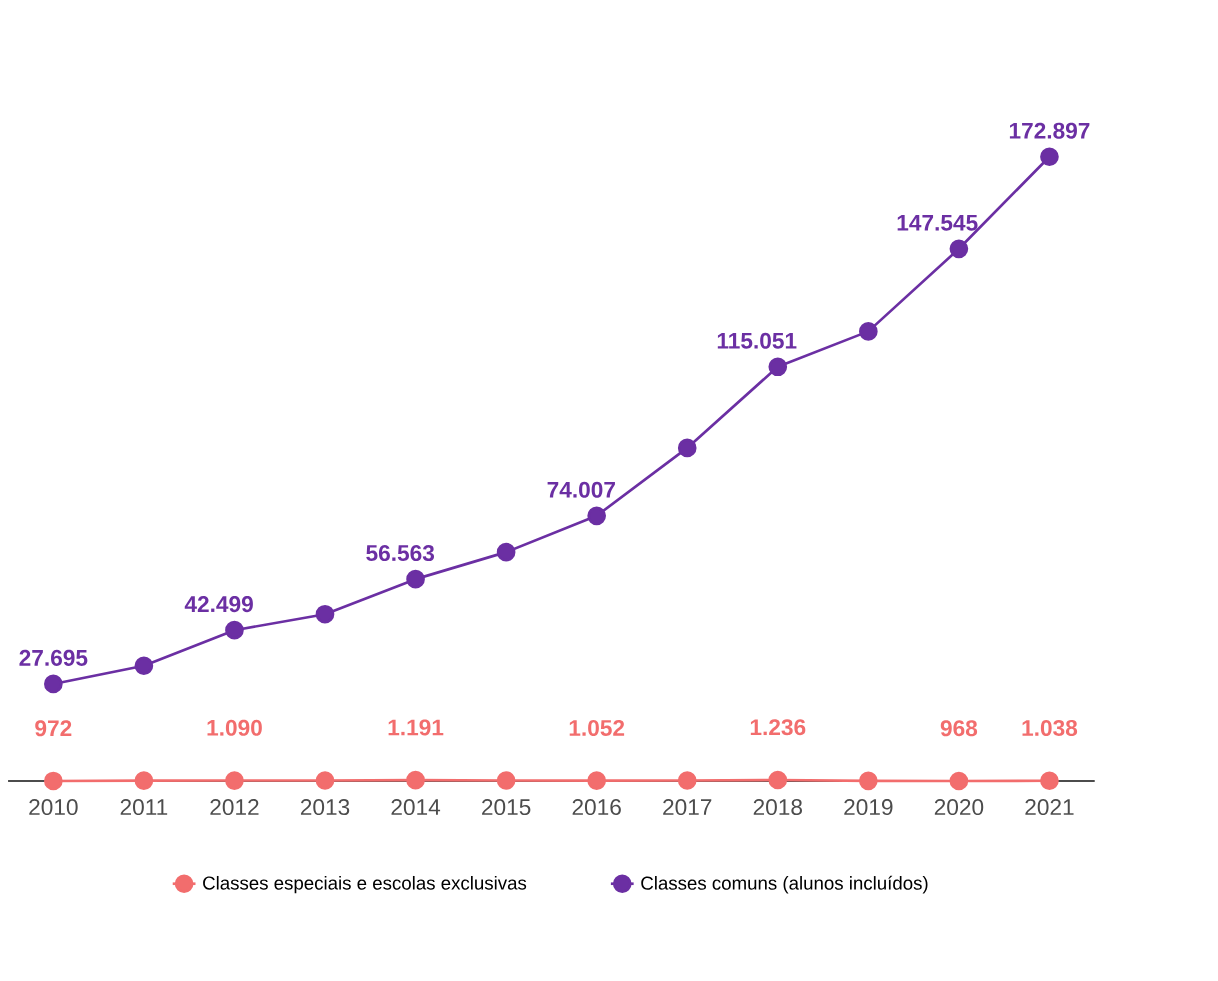  I want to click on data-label: 115.051, so click(757, 340).